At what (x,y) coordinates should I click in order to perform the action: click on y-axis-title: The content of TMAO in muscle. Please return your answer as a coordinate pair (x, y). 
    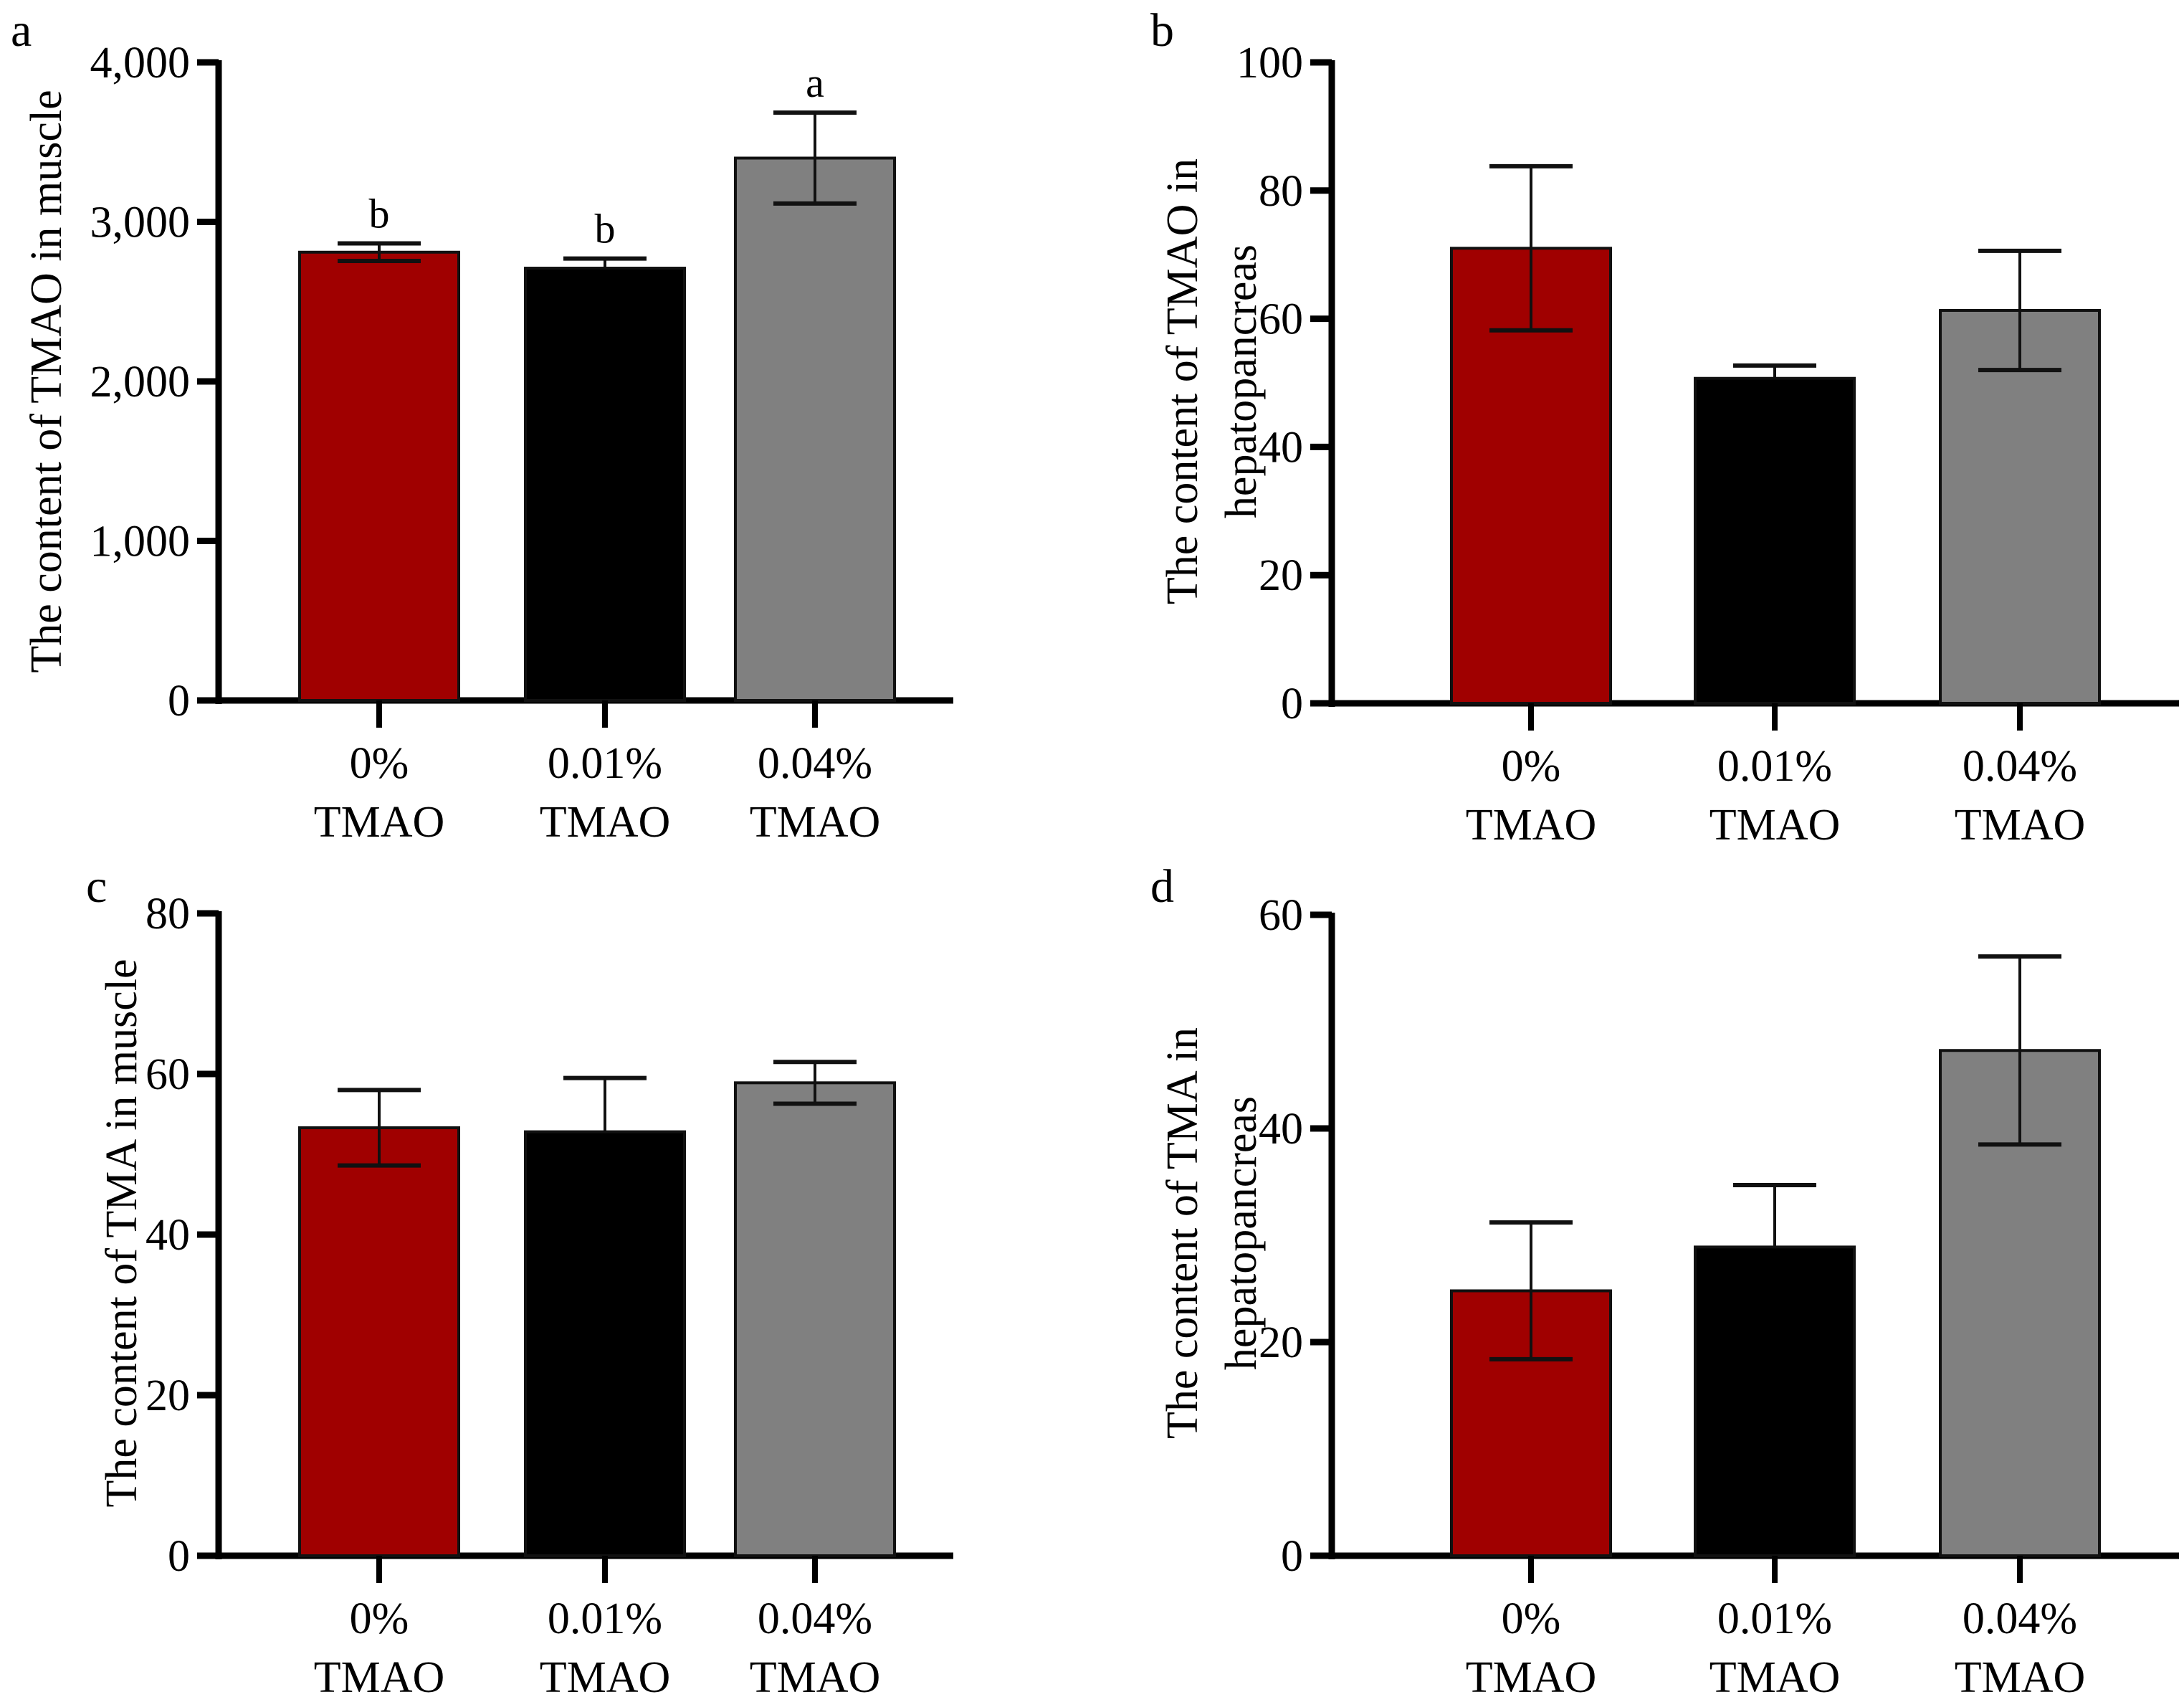
    Looking at the image, I should click on (46, 381).